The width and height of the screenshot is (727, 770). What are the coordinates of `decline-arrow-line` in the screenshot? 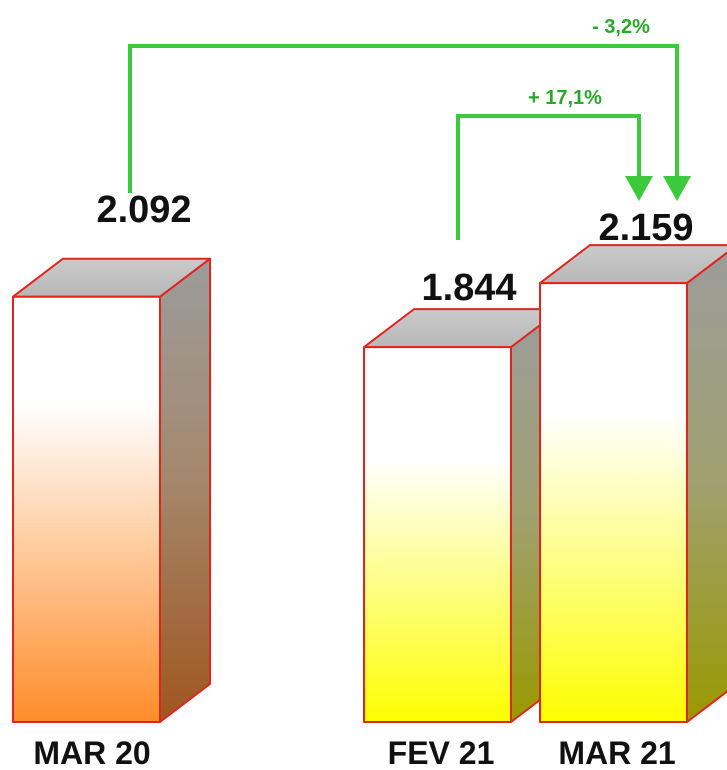 It's located at (403, 118).